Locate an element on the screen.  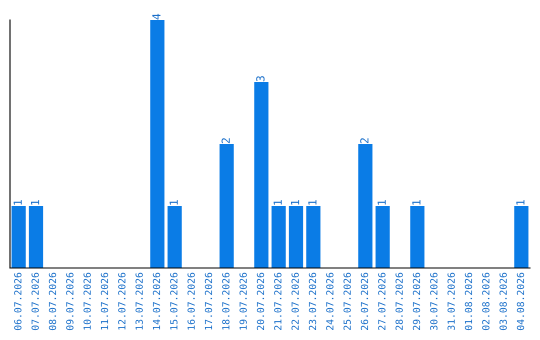
x-tick-label: 21.07.2026 is located at coordinates (278, 301).